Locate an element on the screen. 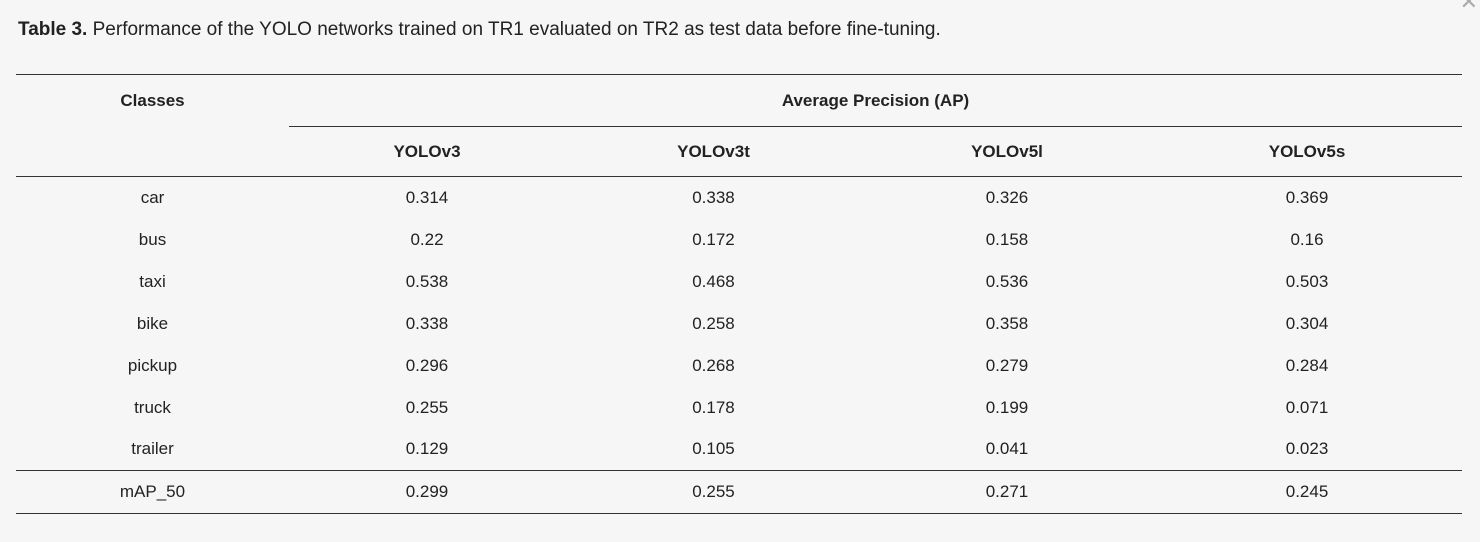  summary-value-cell: 0.299 is located at coordinates (427, 492).